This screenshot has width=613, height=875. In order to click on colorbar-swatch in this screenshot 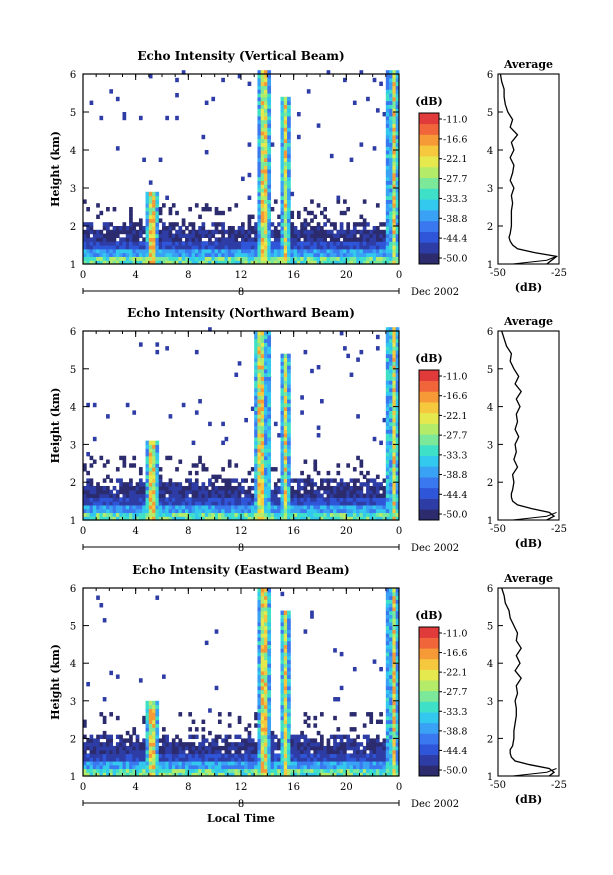, I will do `click(429, 493)`.